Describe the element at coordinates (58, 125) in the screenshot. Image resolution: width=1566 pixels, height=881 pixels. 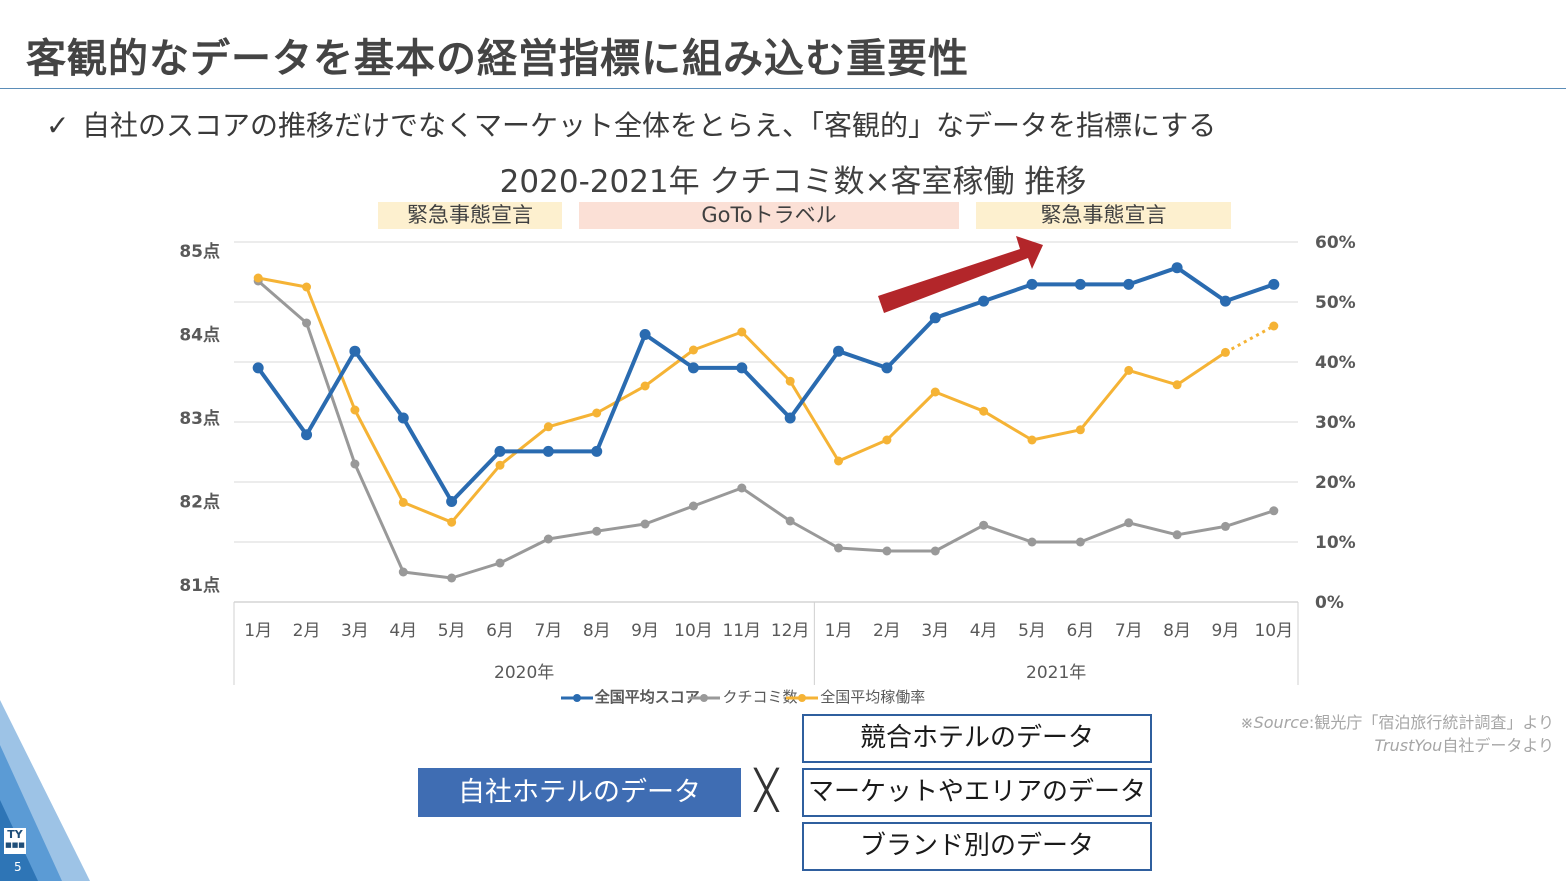
I see `checkmark-icon: ✓` at that location.